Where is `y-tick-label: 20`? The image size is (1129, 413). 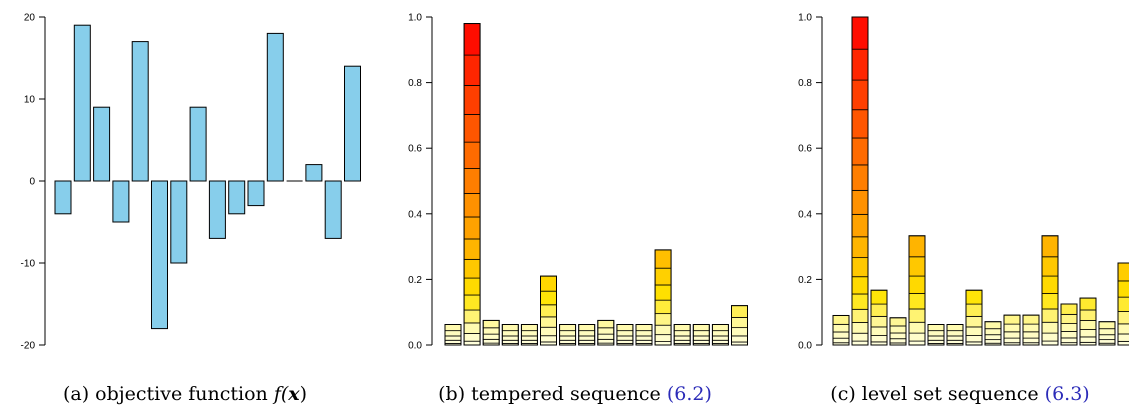
y-tick-label: 20 is located at coordinates (30, 18).